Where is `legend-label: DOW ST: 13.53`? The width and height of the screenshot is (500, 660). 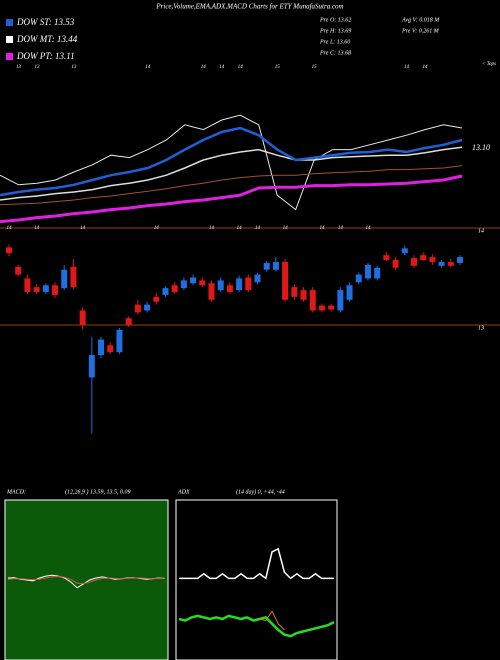 legend-label: DOW ST: 13.53 is located at coordinates (45, 22).